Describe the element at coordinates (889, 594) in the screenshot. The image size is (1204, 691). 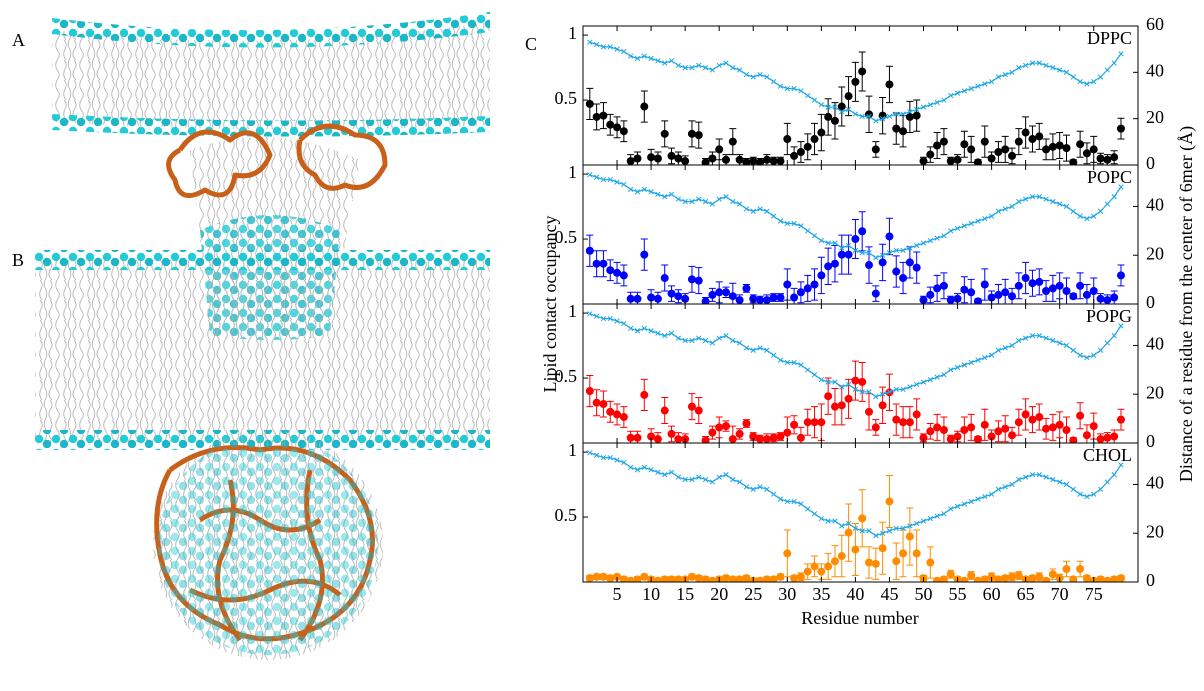
I see `x-tick-label: 45` at that location.